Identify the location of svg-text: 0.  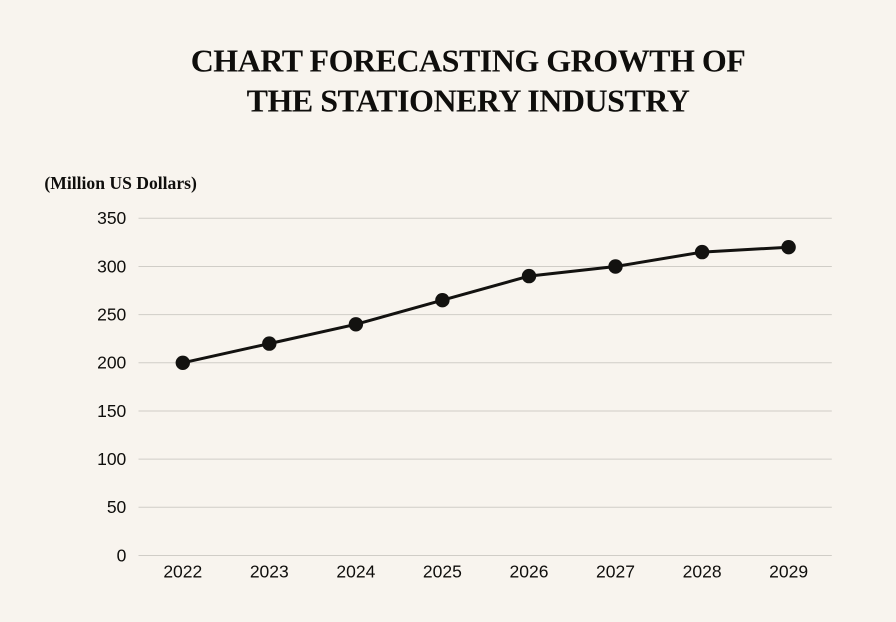
(122, 555).